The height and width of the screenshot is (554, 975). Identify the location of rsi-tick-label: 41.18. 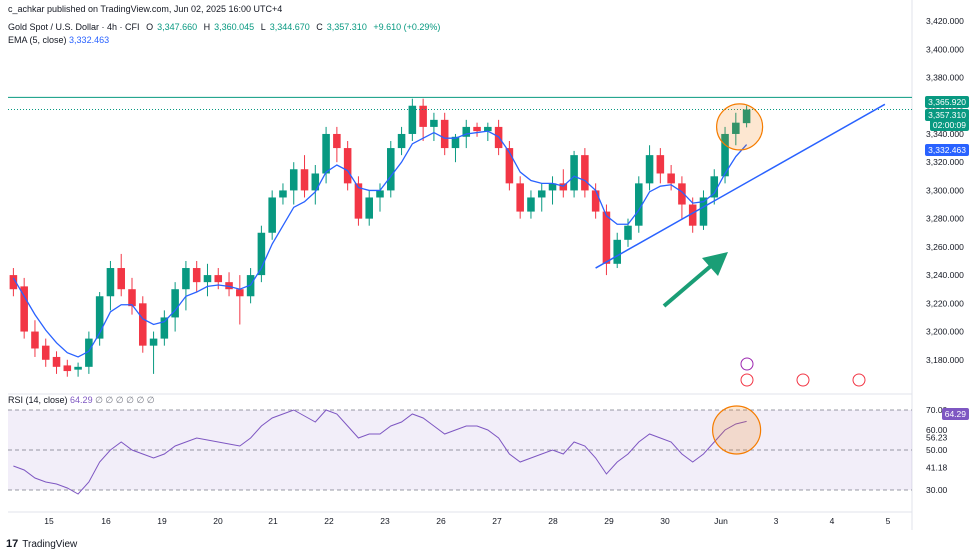
(937, 468).